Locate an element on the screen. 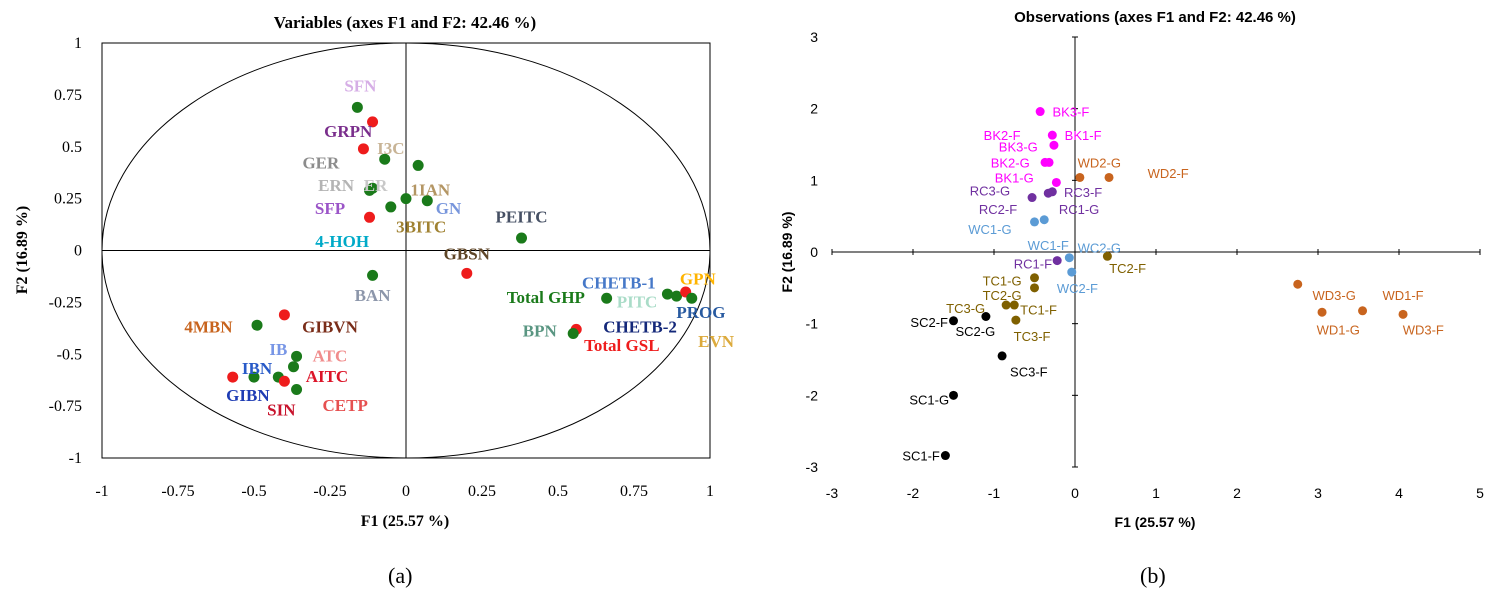 The width and height of the screenshot is (1500, 599). y-tick-label: 3 is located at coordinates (814, 37).